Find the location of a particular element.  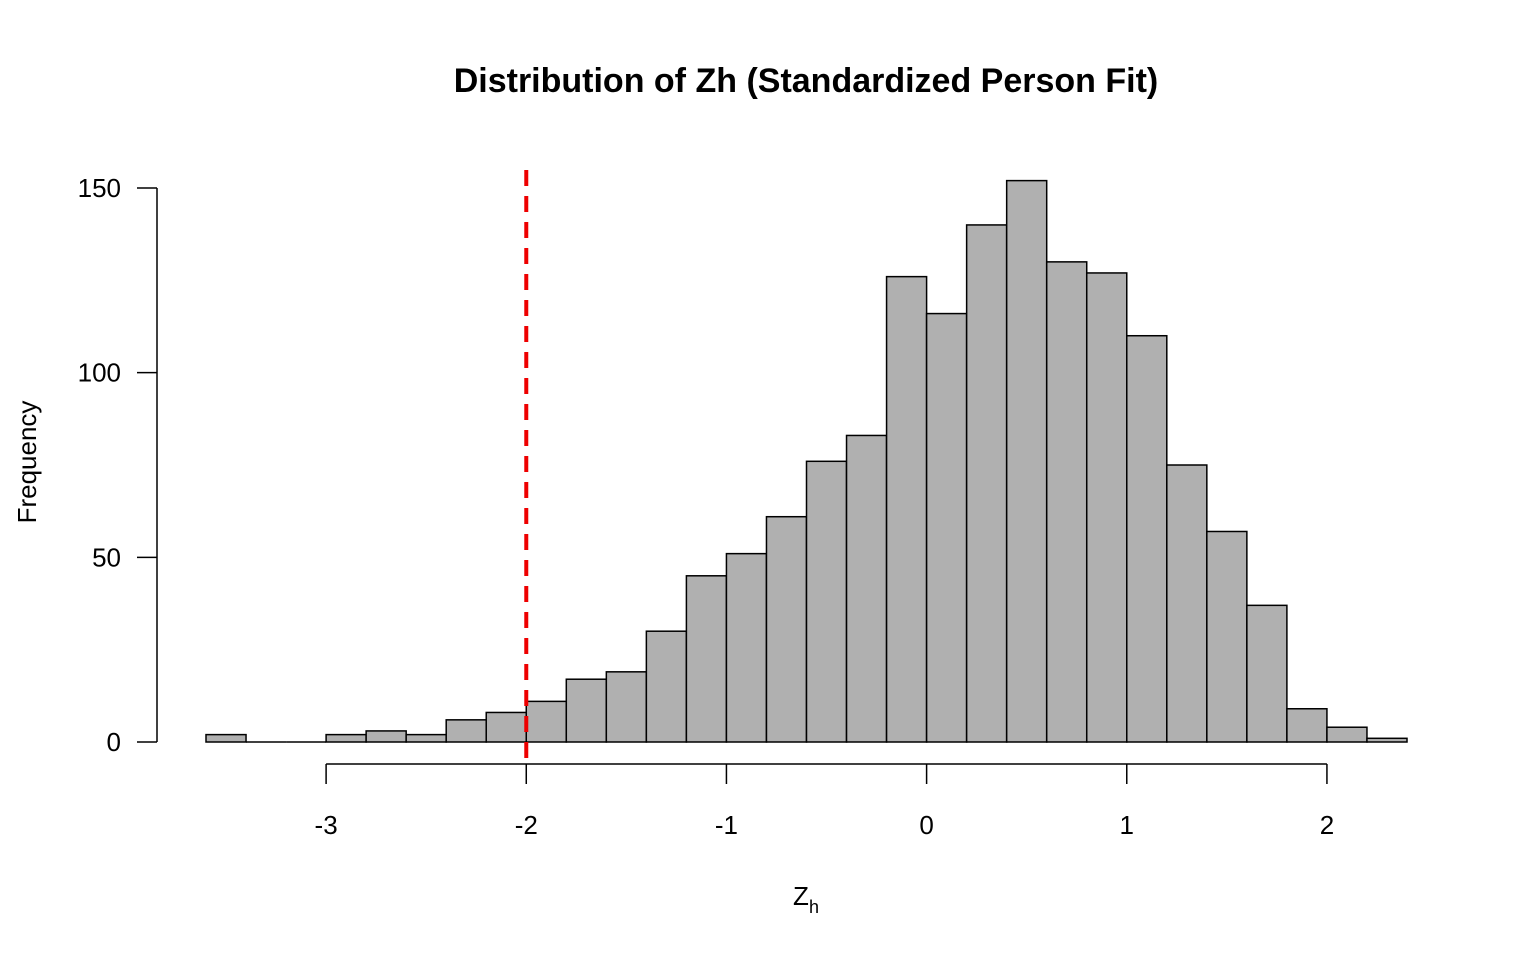

y-tick-label: 0 is located at coordinates (114, 742).